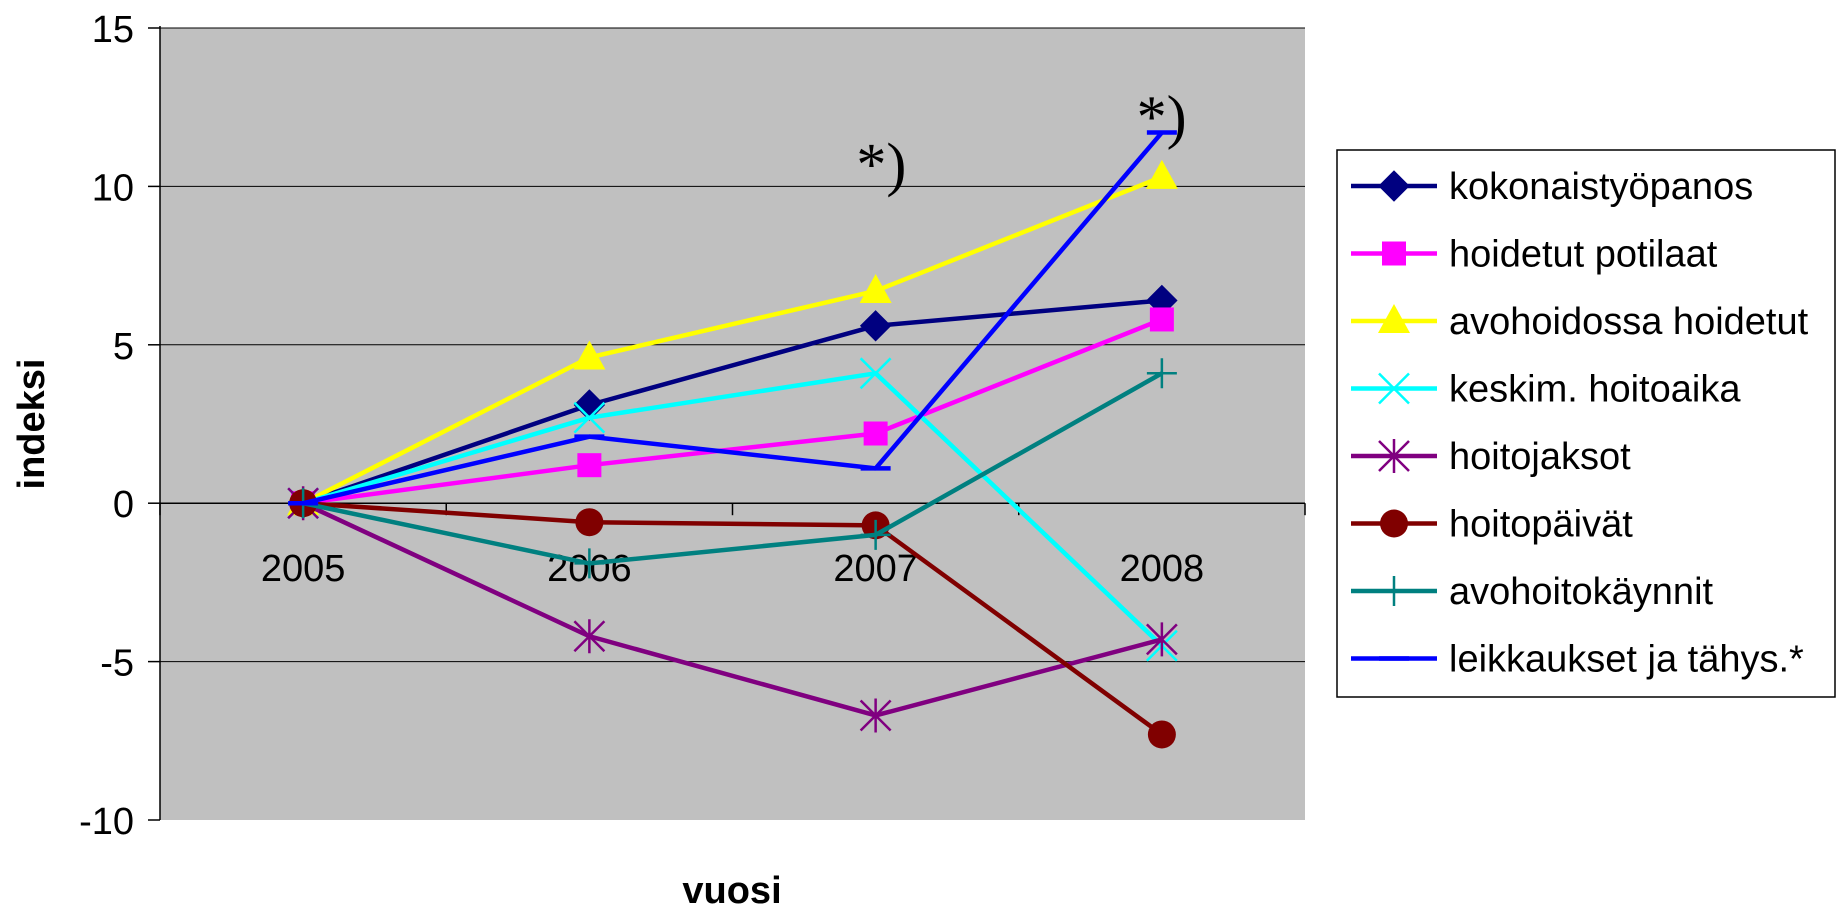 The image size is (1837, 906). What do you see at coordinates (1583, 255) in the screenshot?
I see `legend-label: hoidetut potilaat` at bounding box center [1583, 255].